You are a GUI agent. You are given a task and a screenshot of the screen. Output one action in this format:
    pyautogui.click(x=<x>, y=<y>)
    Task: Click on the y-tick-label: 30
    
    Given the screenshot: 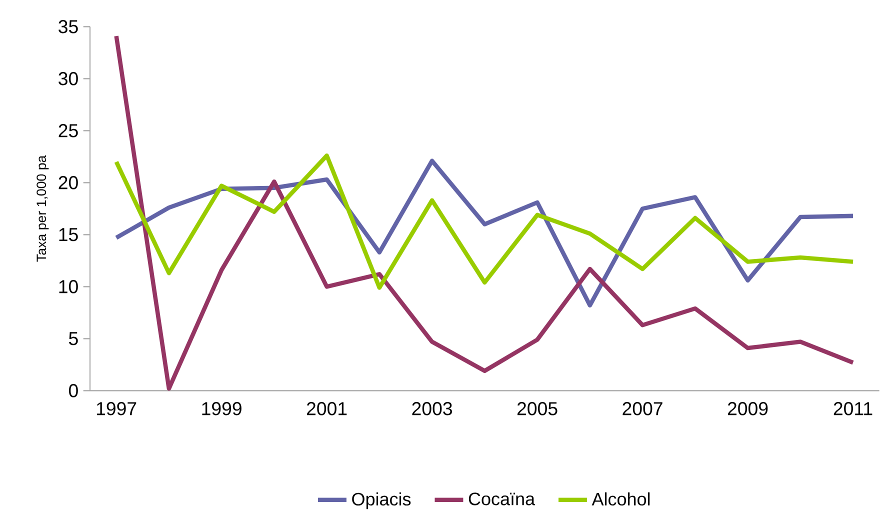 What is the action you would take?
    pyautogui.click(x=68, y=79)
    